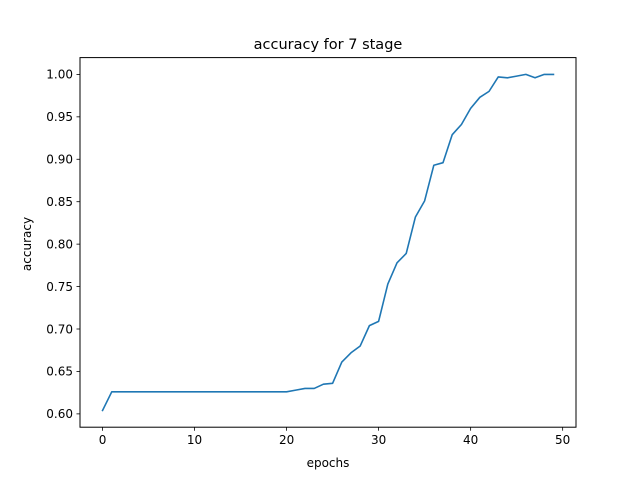 This screenshot has height=480, width=640. What do you see at coordinates (103, 440) in the screenshot?
I see `x-tick-label: 0` at bounding box center [103, 440].